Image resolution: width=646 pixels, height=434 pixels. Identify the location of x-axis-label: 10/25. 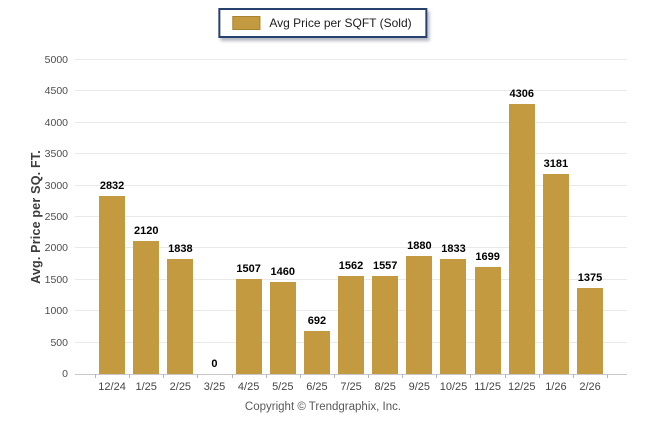
(453, 387).